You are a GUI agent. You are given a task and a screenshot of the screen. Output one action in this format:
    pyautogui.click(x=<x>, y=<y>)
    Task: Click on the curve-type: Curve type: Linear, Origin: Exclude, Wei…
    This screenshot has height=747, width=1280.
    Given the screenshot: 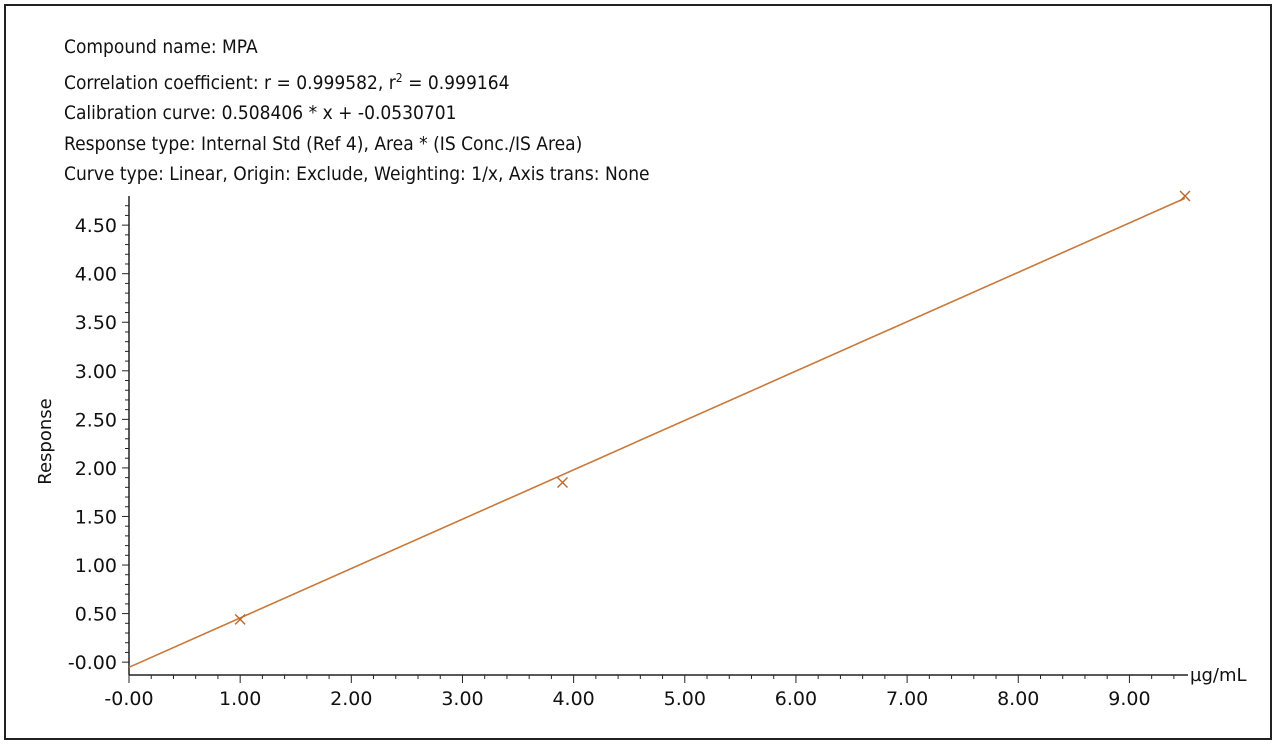 What is the action you would take?
    pyautogui.click(x=357, y=174)
    